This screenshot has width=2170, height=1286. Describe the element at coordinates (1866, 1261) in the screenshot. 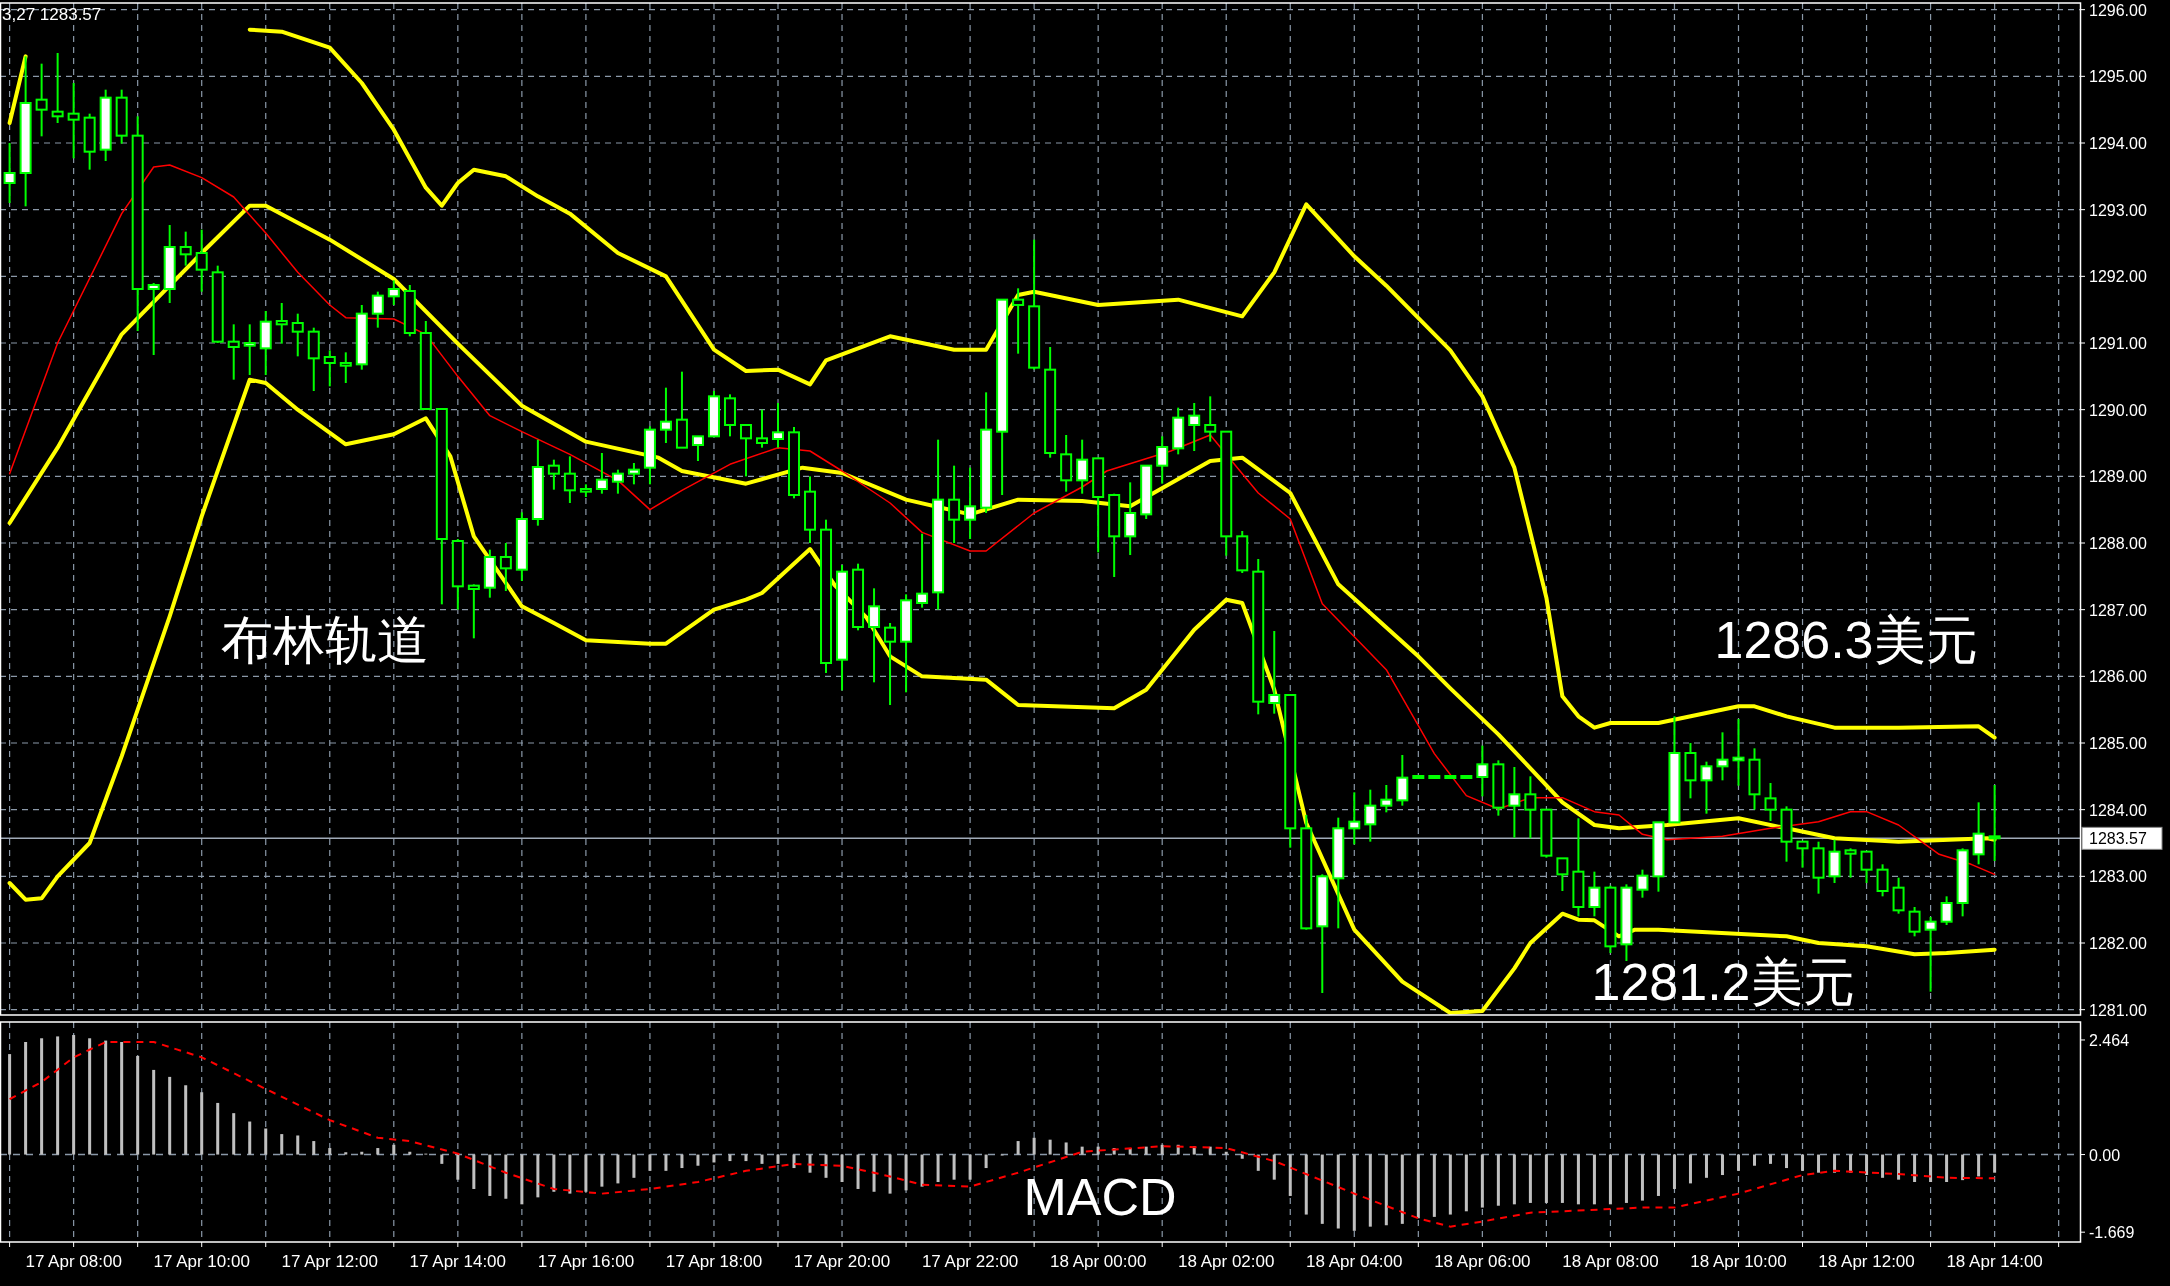

I see `x-tick-label: 18 Apr 12:00` at that location.